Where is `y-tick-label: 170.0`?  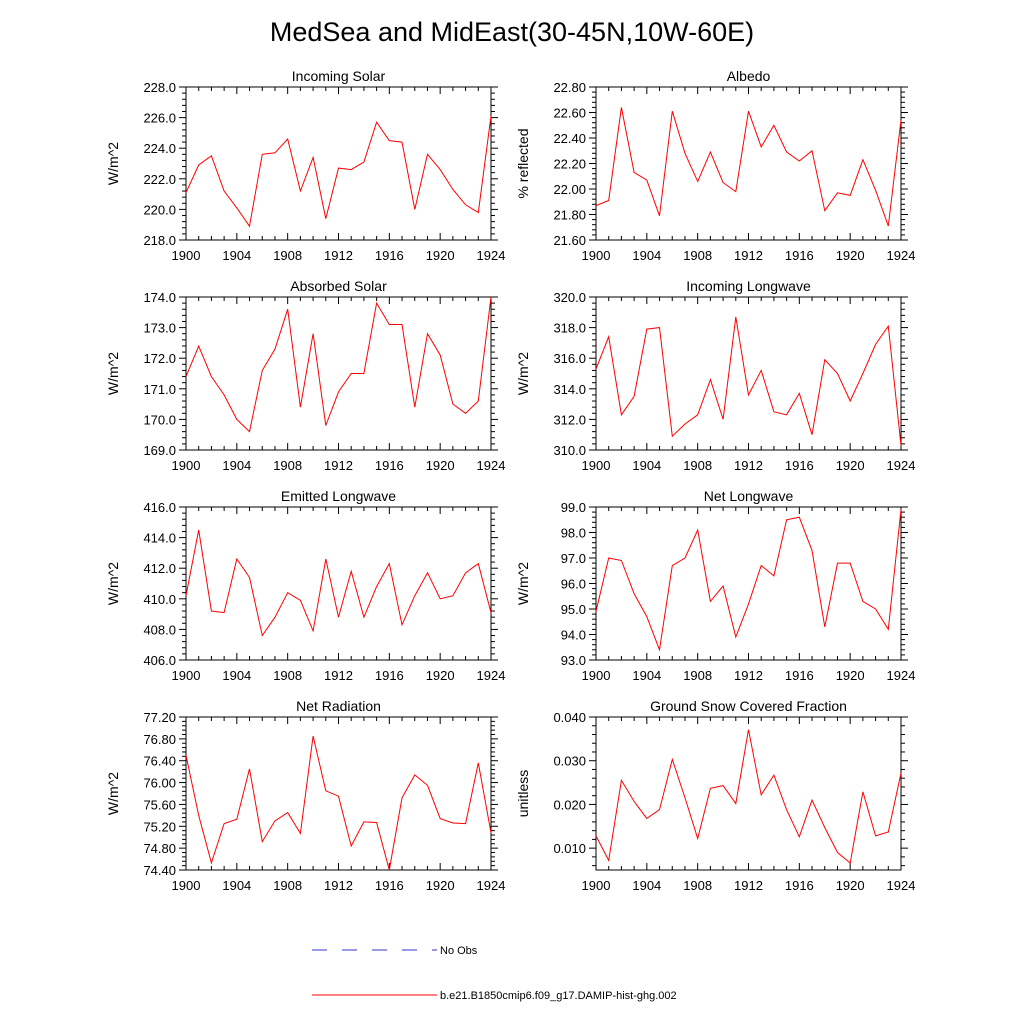 y-tick-label: 170.0 is located at coordinates (159, 419).